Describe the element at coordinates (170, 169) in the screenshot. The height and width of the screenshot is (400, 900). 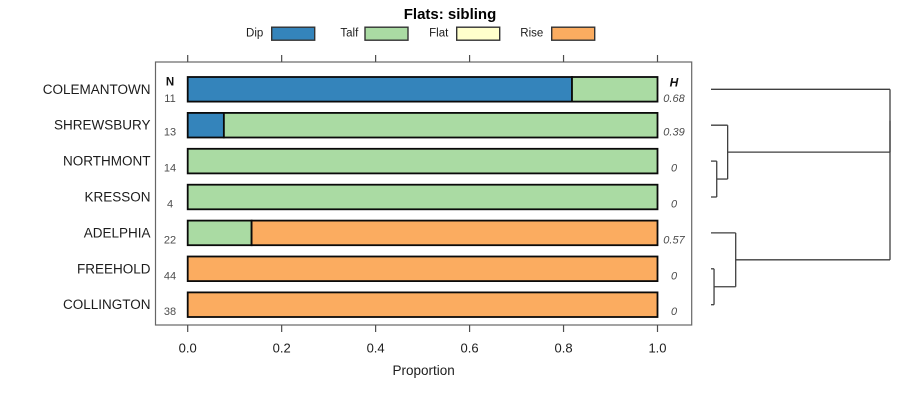
I see `n-value-northmont: 14` at that location.